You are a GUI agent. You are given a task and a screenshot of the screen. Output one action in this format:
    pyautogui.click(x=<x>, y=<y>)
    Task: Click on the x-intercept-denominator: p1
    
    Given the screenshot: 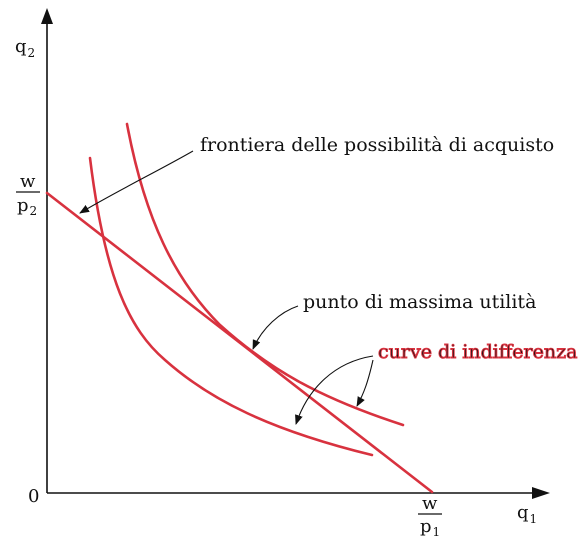 What is the action you would take?
    pyautogui.click(x=430, y=527)
    